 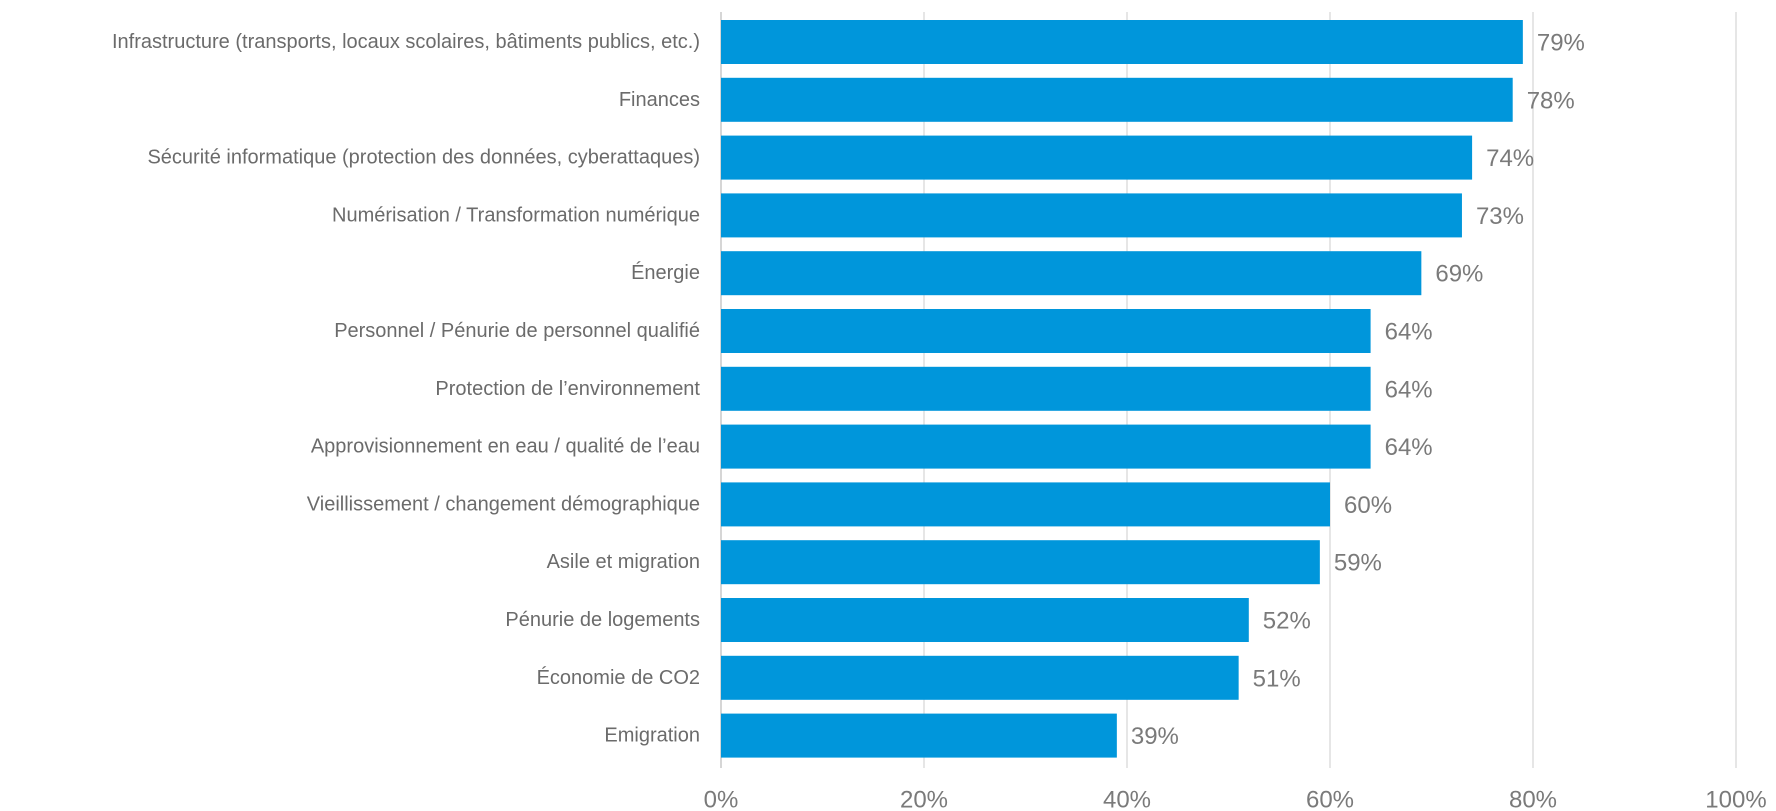 I want to click on category-label: Asile et migration, so click(x=623, y=562).